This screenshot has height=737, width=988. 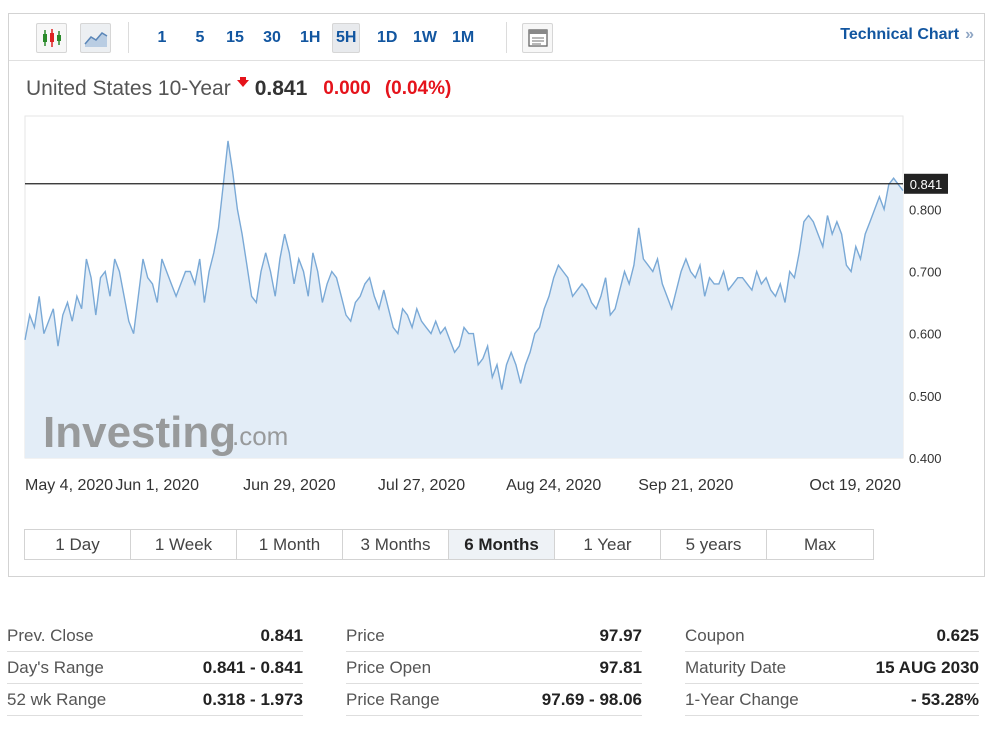 What do you see at coordinates (235, 37) in the screenshot?
I see `timeframe-15-button: 15` at bounding box center [235, 37].